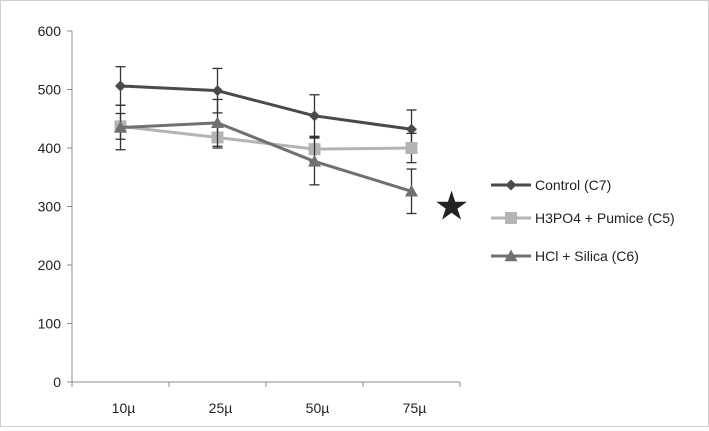  Describe the element at coordinates (57, 382) in the screenshot. I see `y-tick-label: 0` at that location.